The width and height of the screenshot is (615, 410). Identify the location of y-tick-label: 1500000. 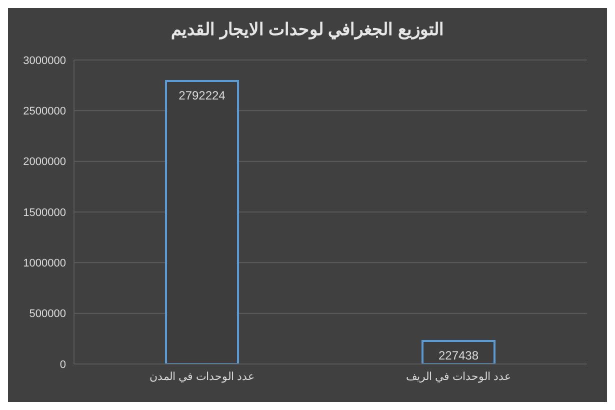
(44, 212).